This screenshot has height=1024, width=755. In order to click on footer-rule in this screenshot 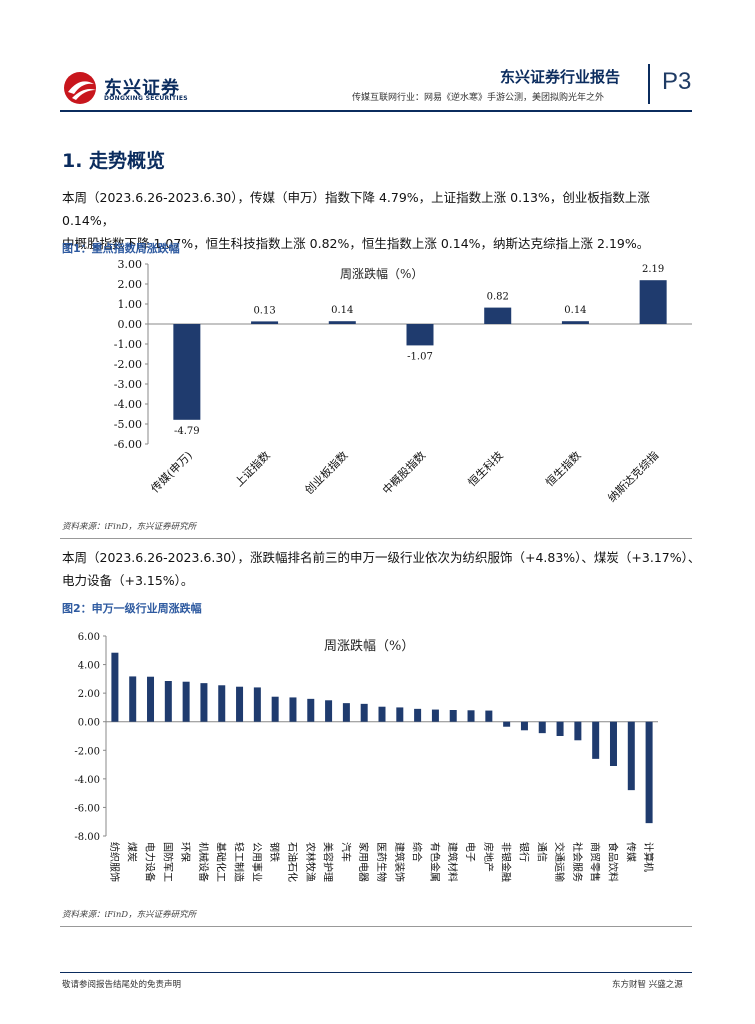, I will do `click(376, 972)`.